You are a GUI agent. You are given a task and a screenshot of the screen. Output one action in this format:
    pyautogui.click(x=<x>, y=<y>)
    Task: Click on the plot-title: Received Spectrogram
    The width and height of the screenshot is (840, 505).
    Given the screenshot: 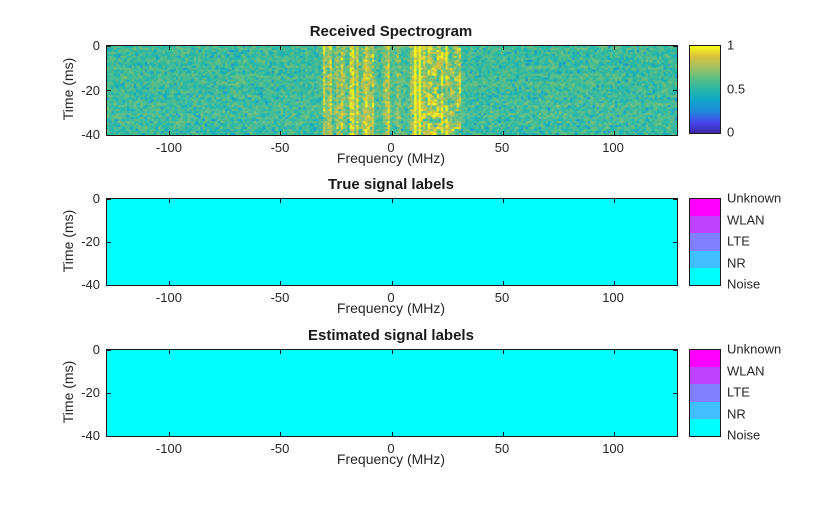 What is the action you would take?
    pyautogui.click(x=391, y=31)
    